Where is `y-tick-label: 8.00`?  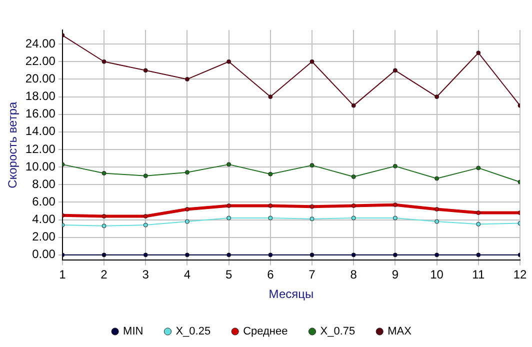
y-tick-label: 8.00 is located at coordinates (44, 183).